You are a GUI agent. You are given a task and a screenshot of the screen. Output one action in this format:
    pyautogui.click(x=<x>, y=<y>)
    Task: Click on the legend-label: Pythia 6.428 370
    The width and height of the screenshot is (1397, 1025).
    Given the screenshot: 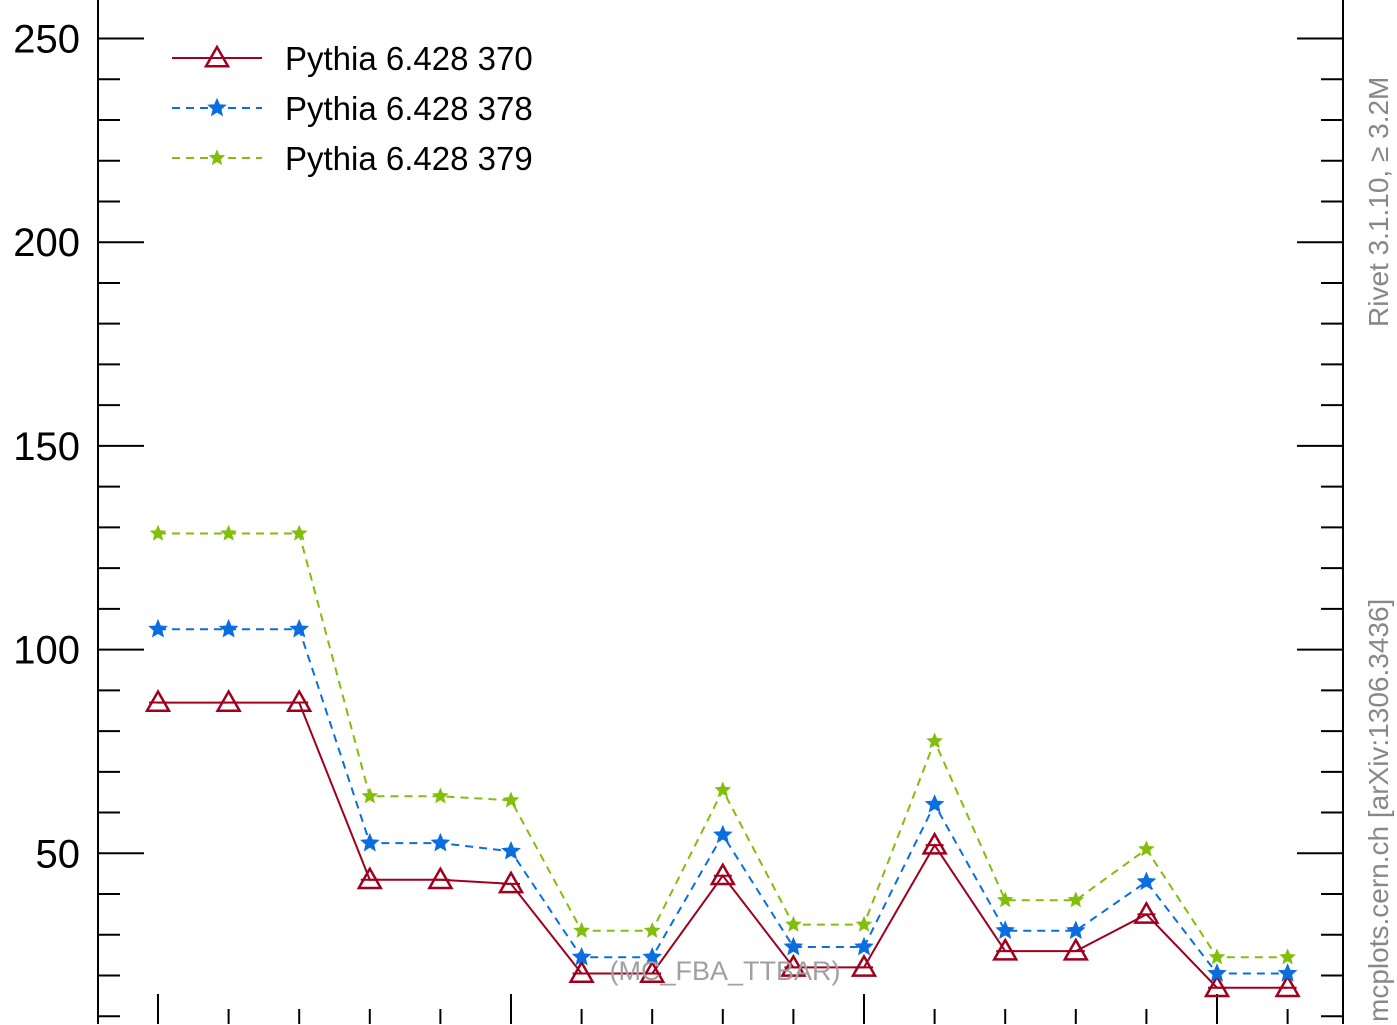 What is the action you would take?
    pyautogui.click(x=409, y=58)
    